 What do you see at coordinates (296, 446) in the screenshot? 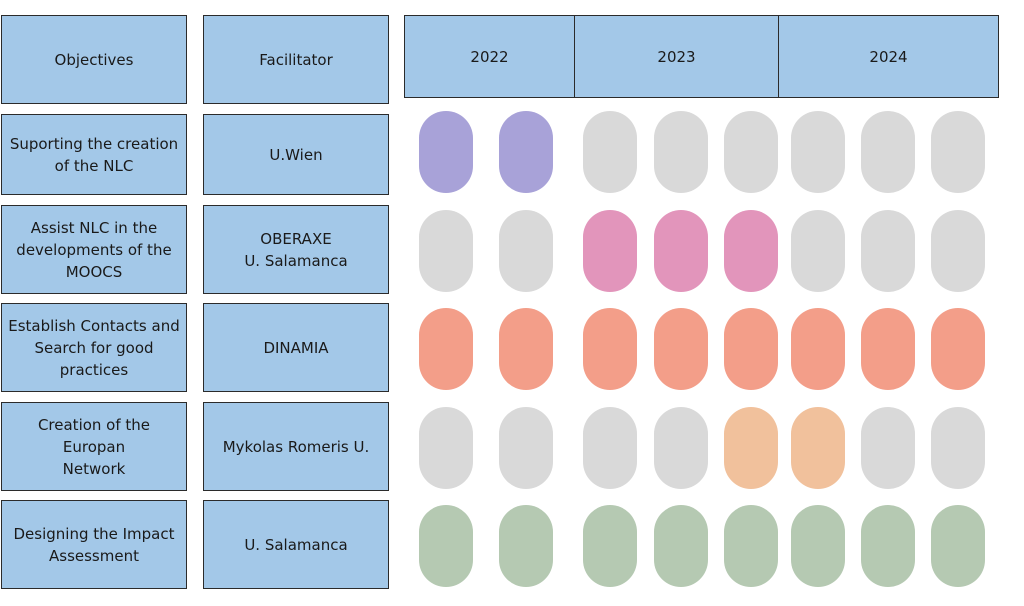
I see `facilitator-cell: Mykolas Romeris U.` at bounding box center [296, 446].